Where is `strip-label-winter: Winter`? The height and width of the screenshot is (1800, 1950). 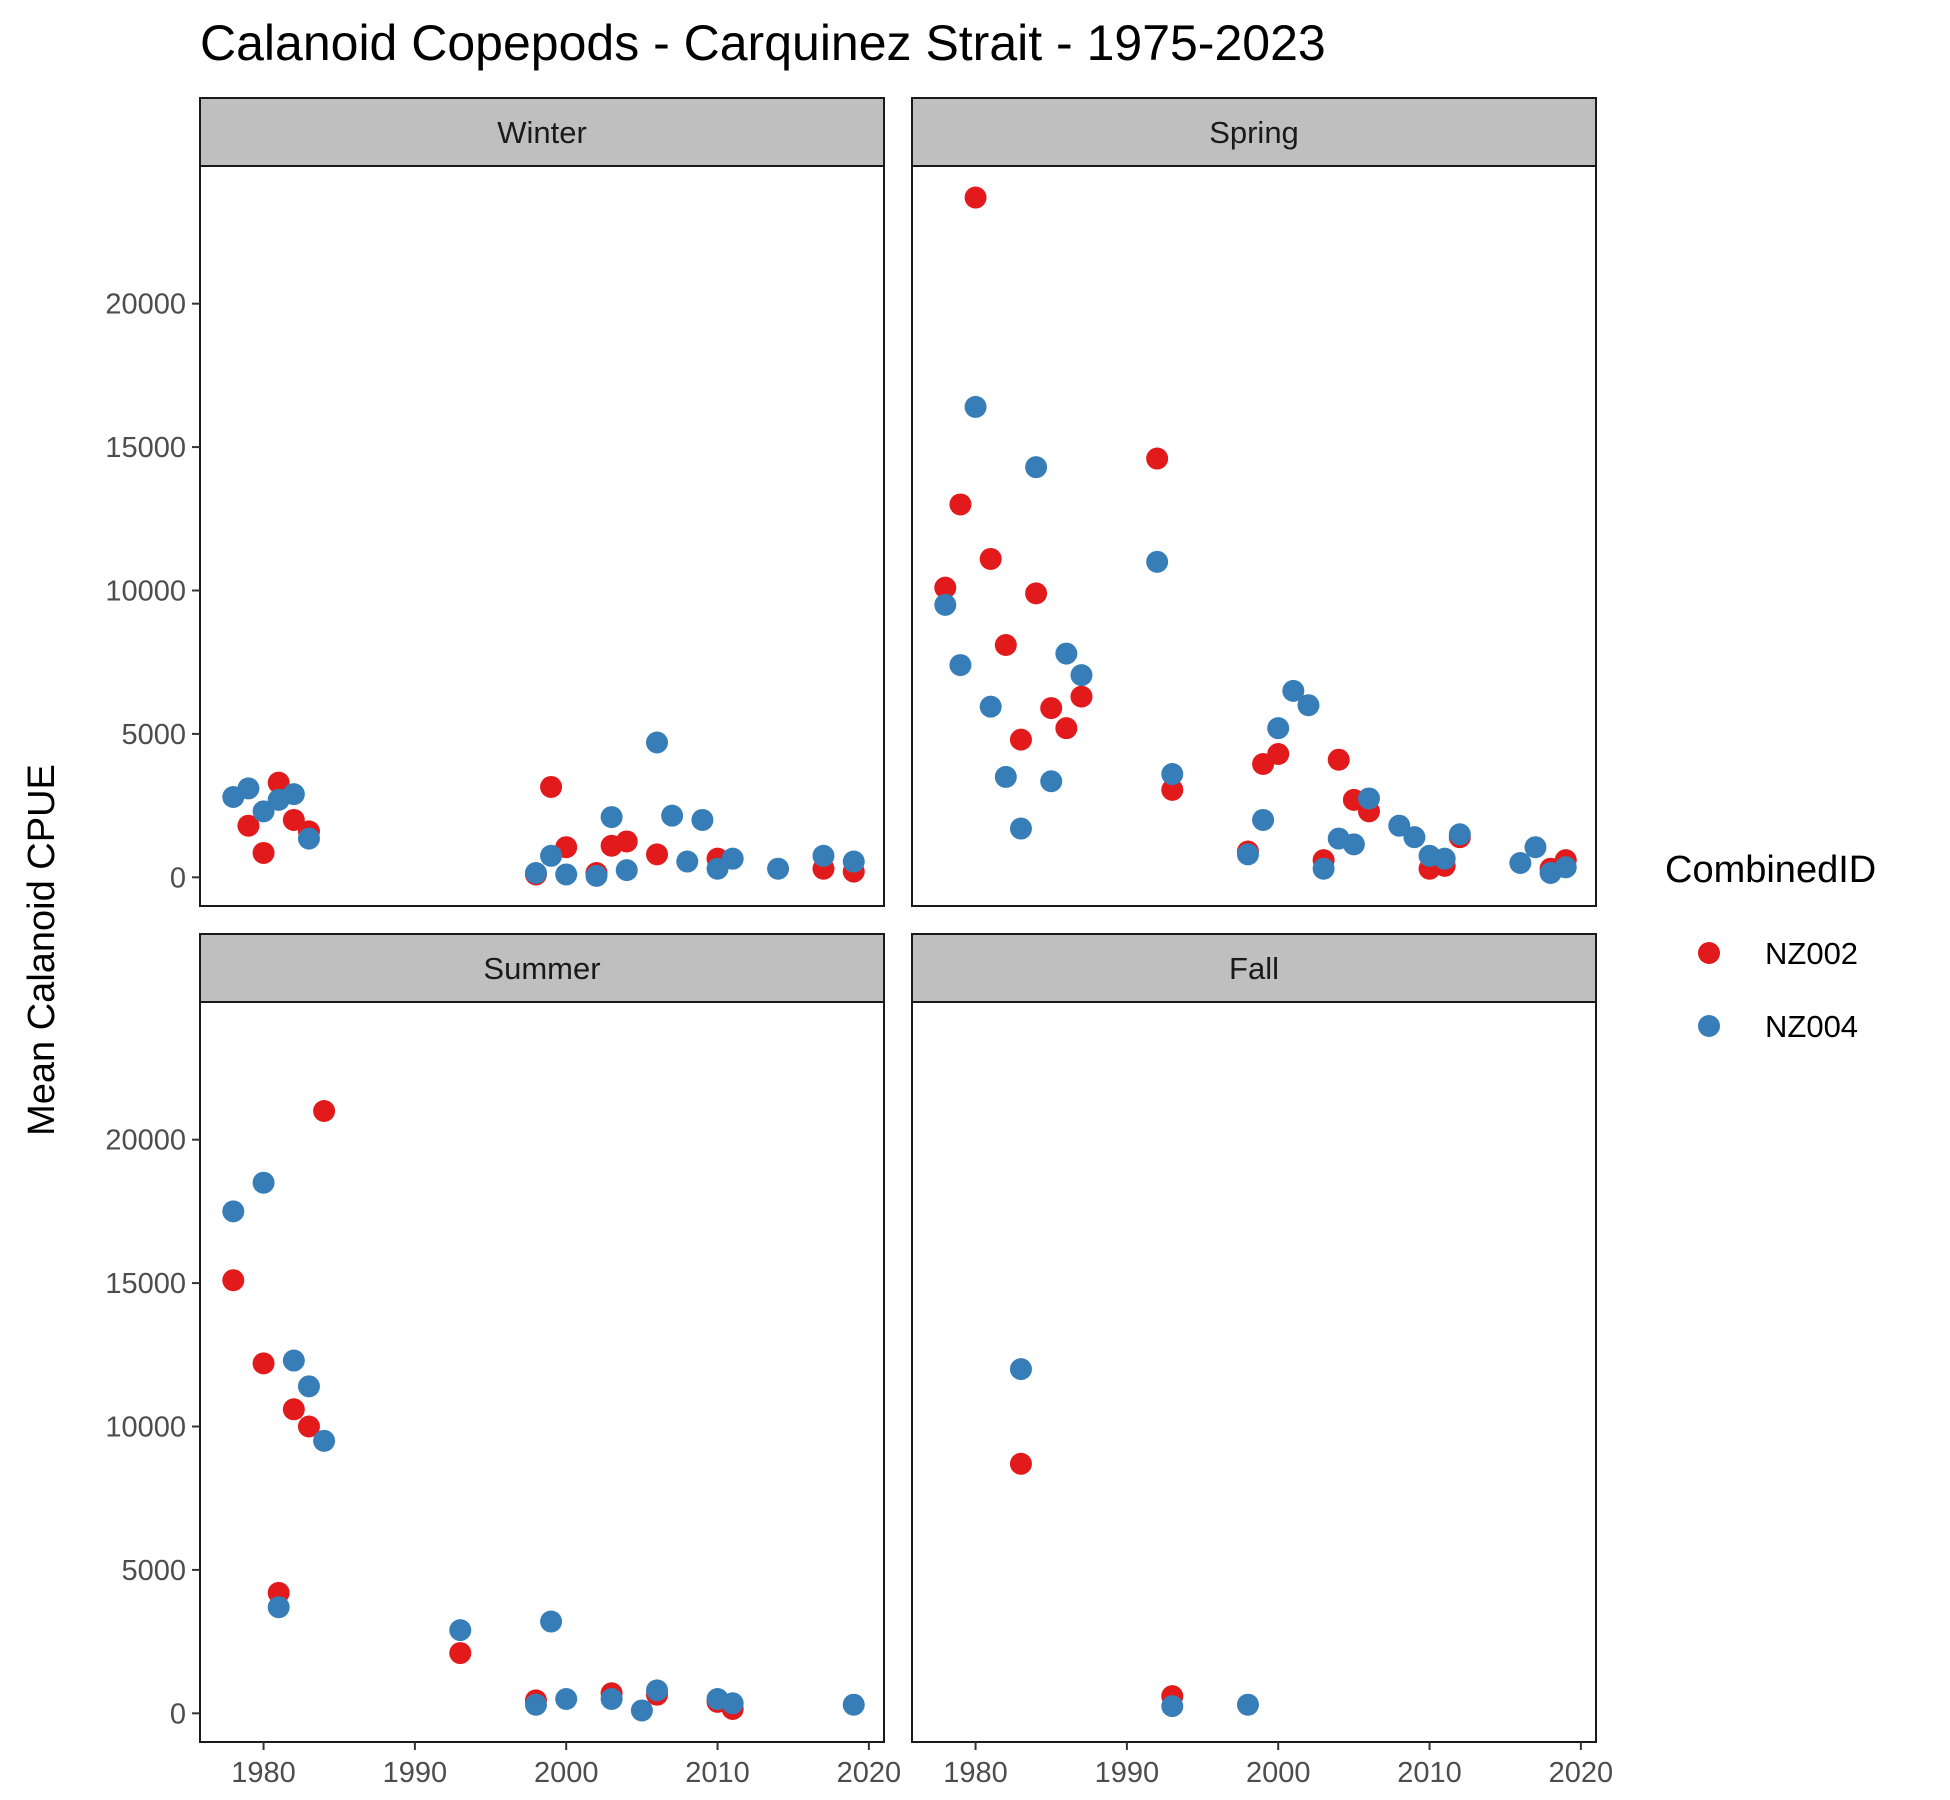
strip-label-winter: Winter is located at coordinates (542, 132).